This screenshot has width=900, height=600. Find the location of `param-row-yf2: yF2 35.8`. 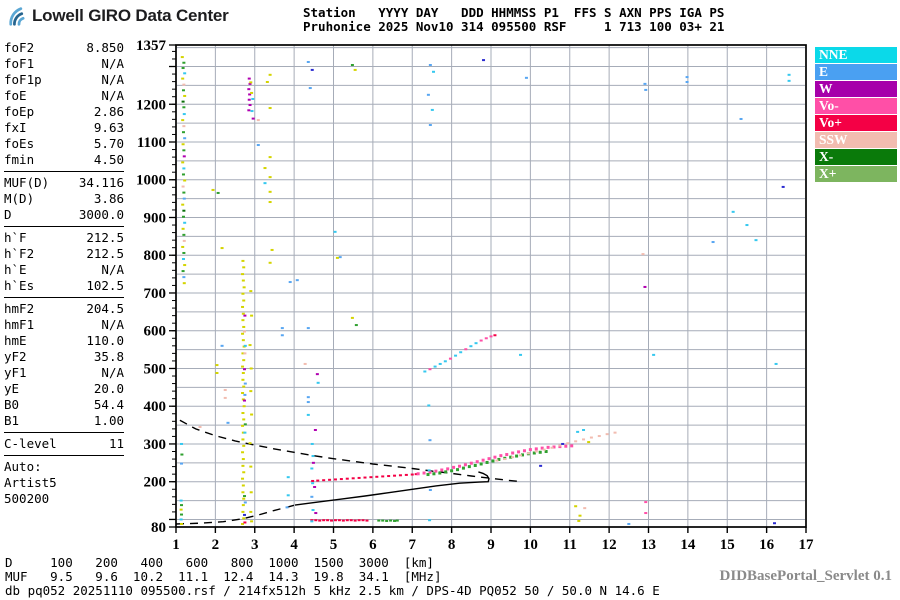

param-row-yf2: yF2 35.8 is located at coordinates (64, 357).